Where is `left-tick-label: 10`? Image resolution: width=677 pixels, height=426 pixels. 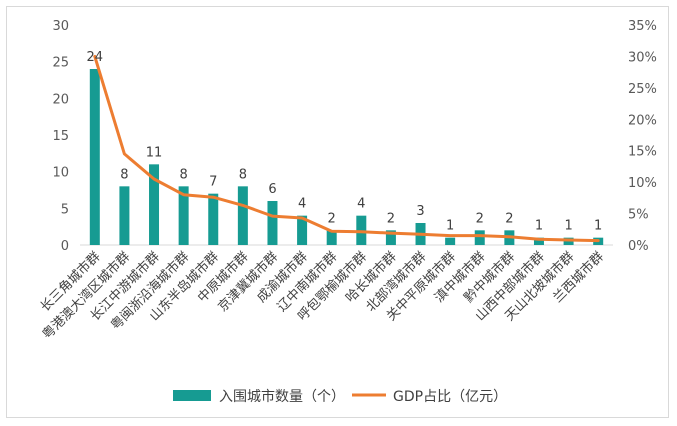
left-tick-label: 10 is located at coordinates (60, 173).